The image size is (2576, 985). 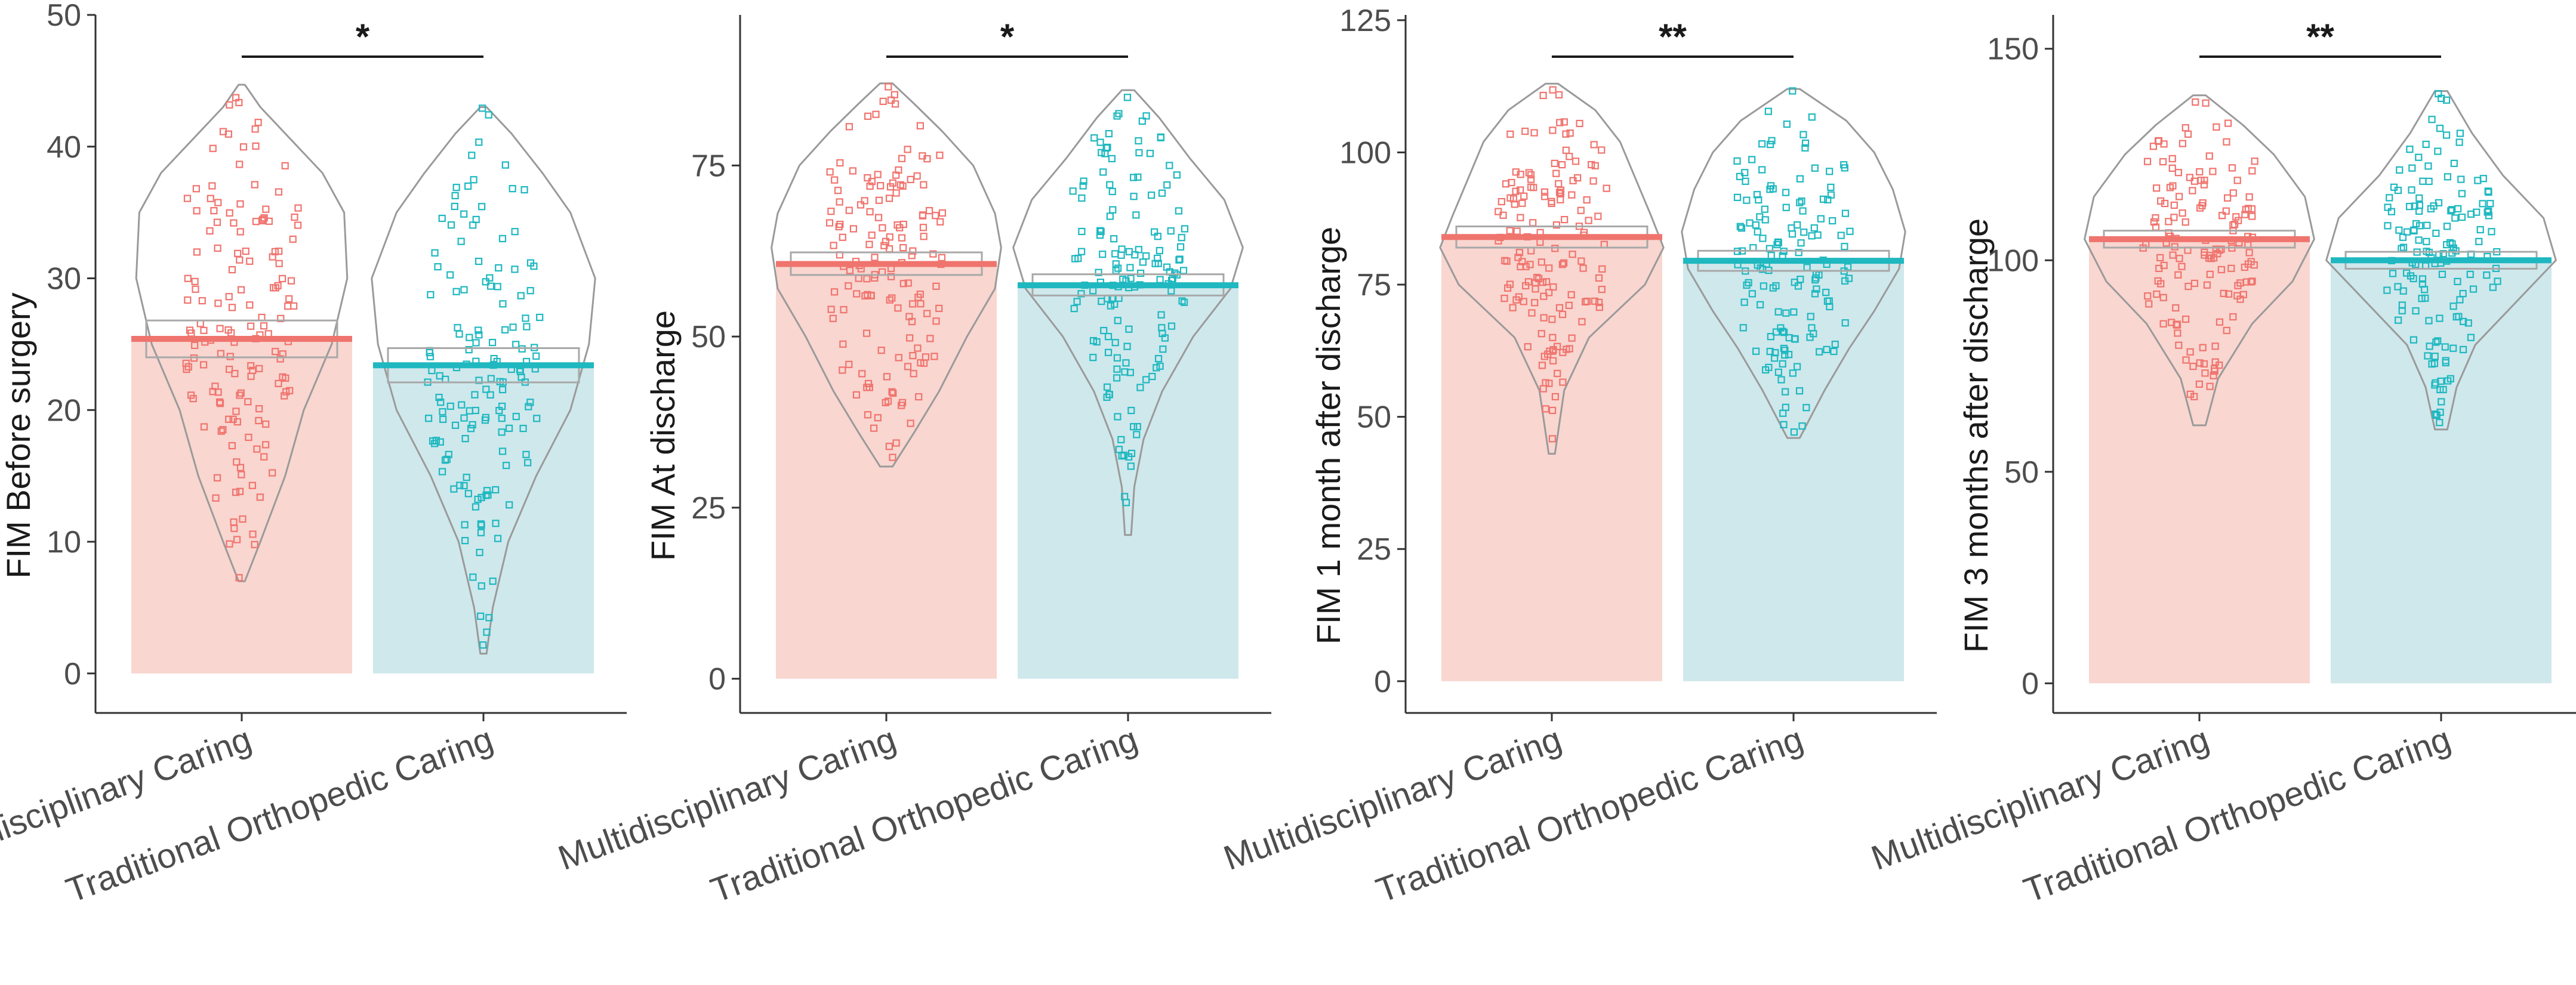 What do you see at coordinates (717, 680) in the screenshot?
I see `y-tick-label: 0` at bounding box center [717, 680].